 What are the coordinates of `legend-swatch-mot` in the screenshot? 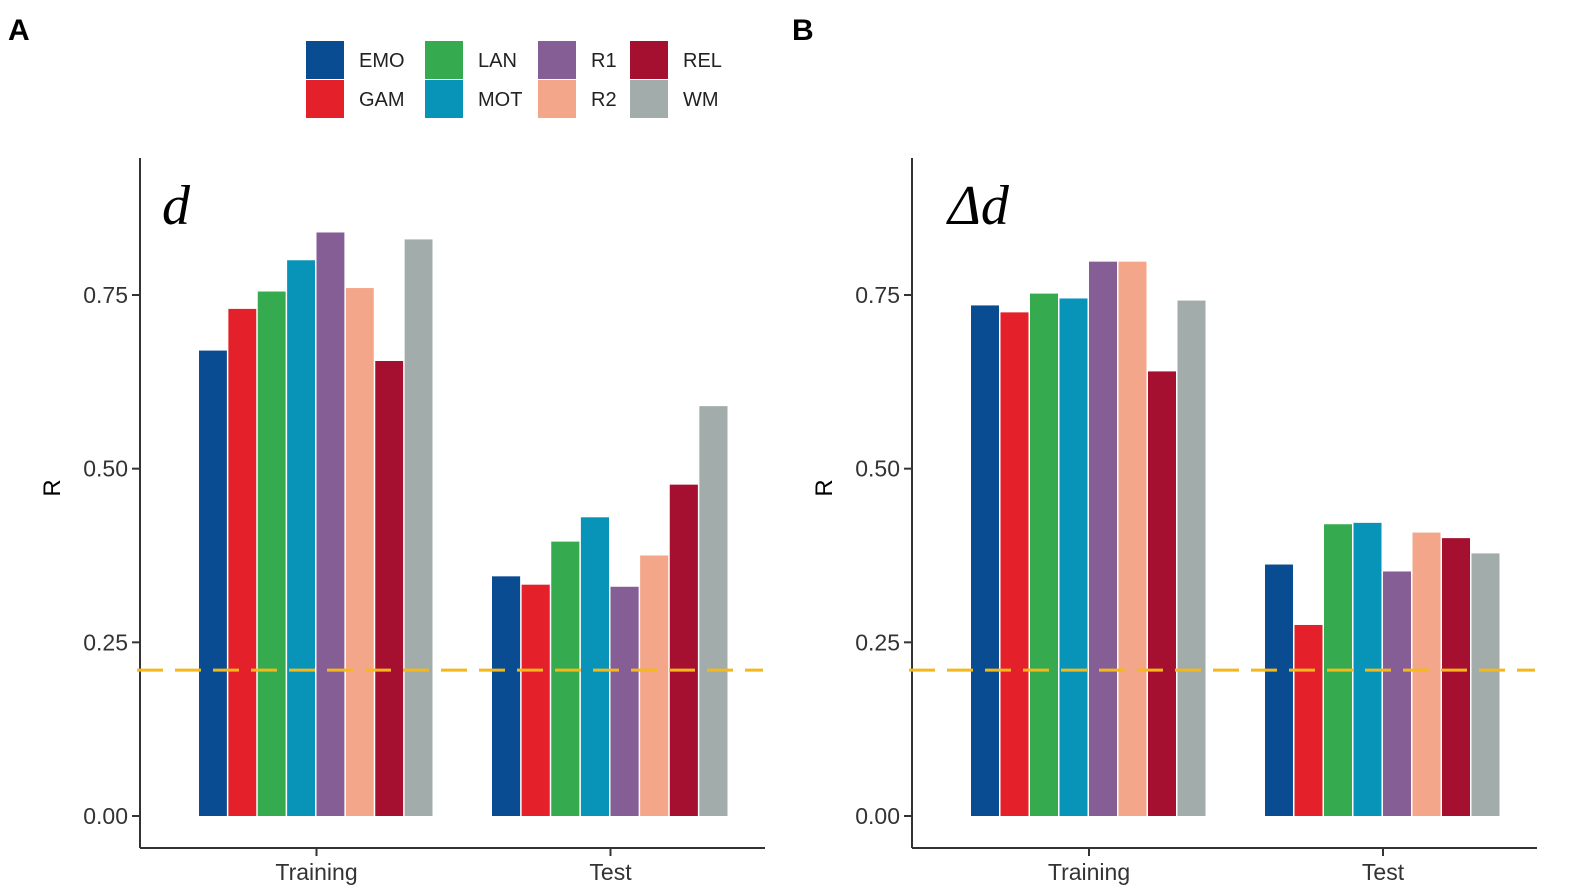 It's located at (444, 99).